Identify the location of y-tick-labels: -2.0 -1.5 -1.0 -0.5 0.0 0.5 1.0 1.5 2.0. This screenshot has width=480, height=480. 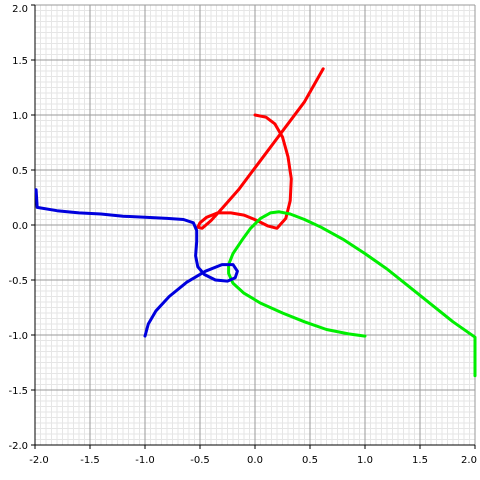
(21, 228).